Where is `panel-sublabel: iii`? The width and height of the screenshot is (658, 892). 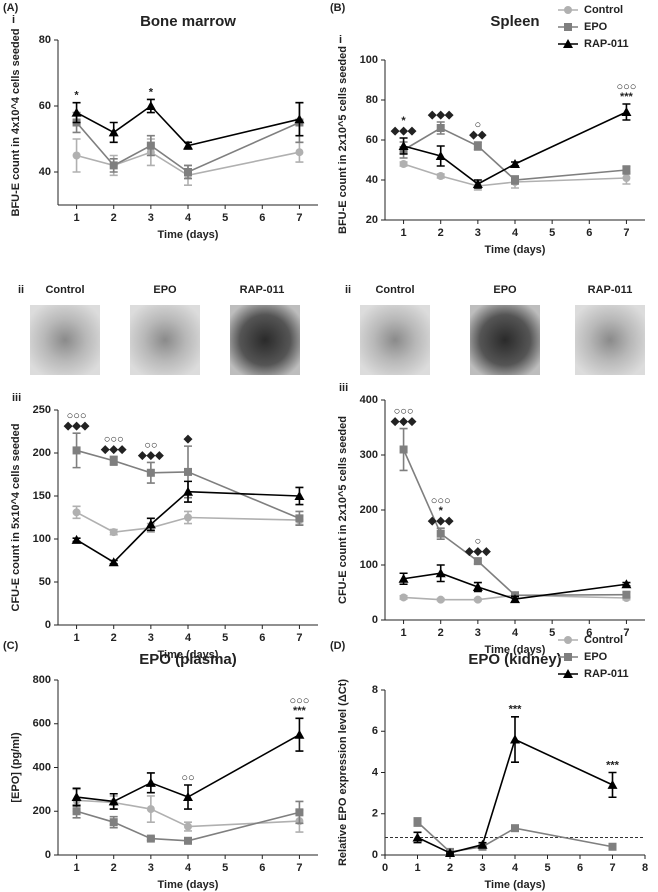
panel-sublabel: iii is located at coordinates (343, 388).